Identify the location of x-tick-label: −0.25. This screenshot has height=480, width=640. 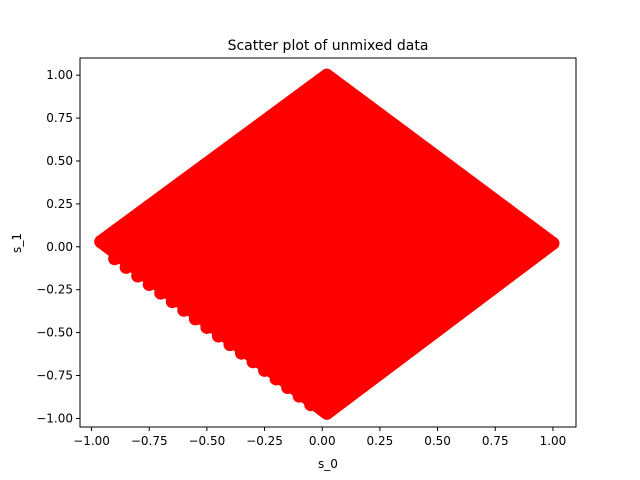
(264, 441).